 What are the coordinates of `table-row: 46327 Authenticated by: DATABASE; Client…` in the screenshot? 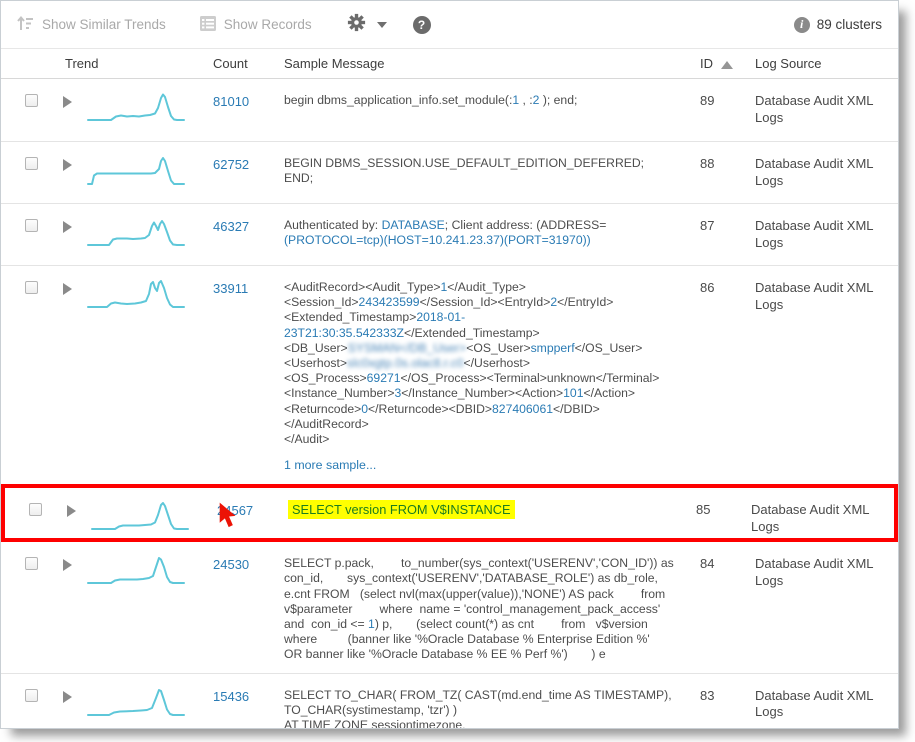 It's located at (449, 234).